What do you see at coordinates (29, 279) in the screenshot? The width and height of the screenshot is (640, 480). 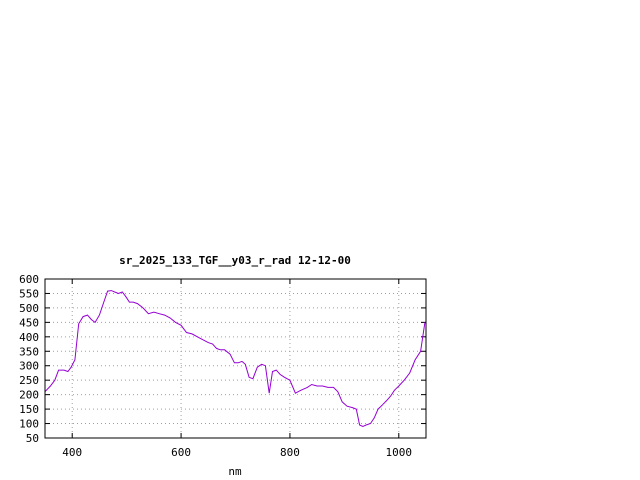 I see `y-tick-label: 600` at bounding box center [29, 279].